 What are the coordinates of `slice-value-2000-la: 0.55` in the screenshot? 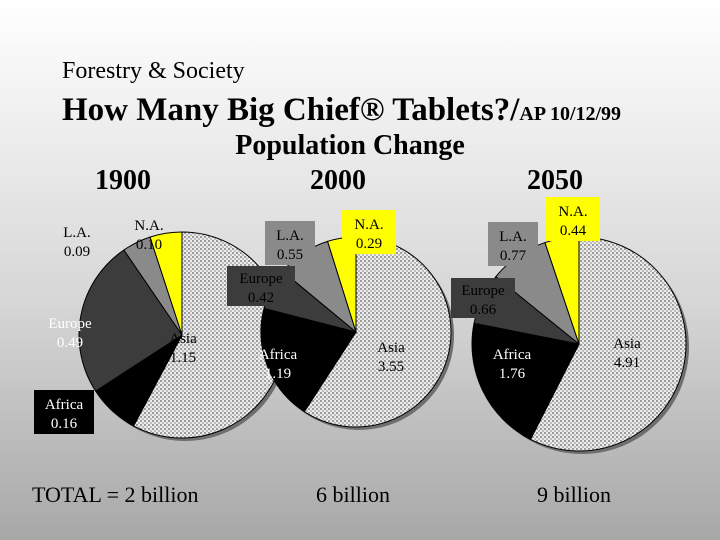 It's located at (290, 255).